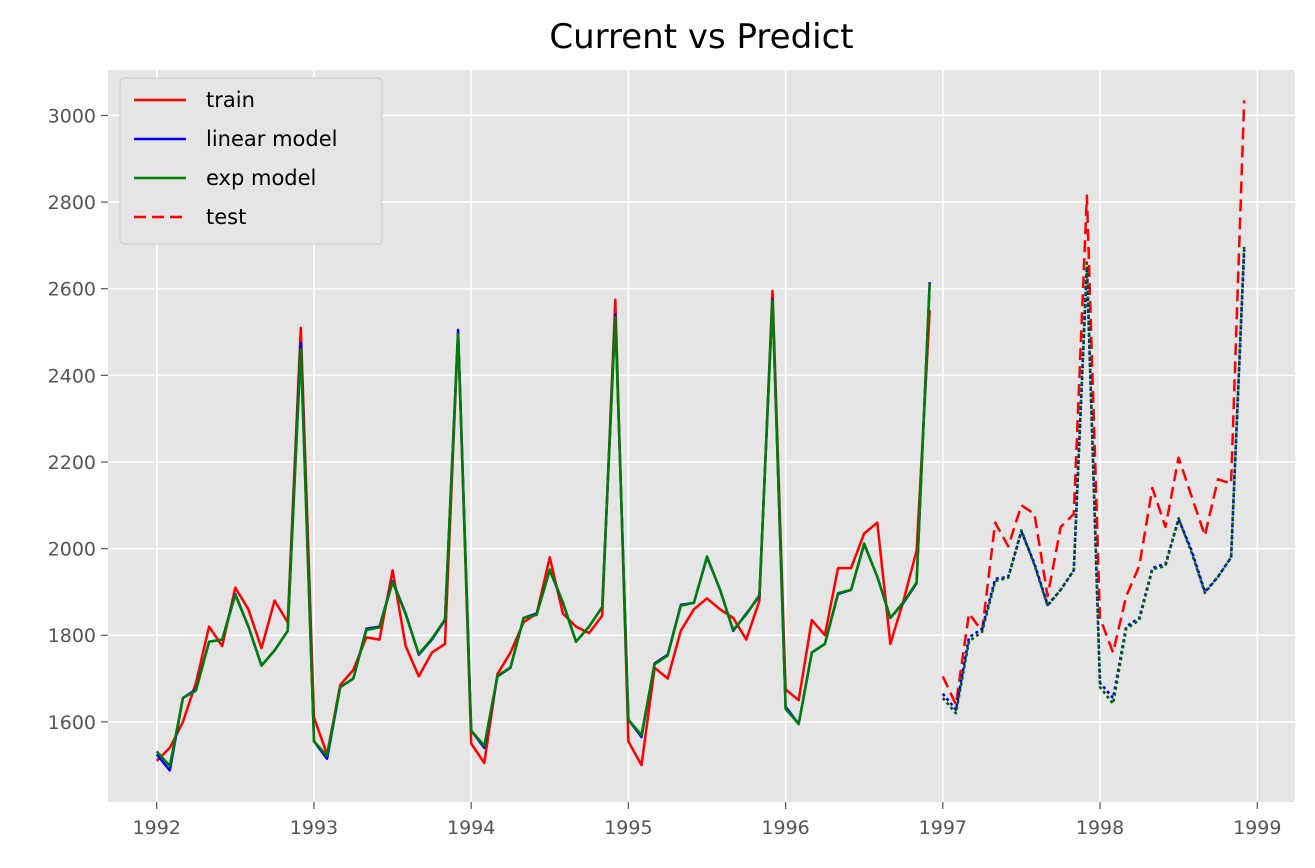 The height and width of the screenshot is (868, 1315). Describe the element at coordinates (271, 139) in the screenshot. I see `legend-label: linear model` at that location.